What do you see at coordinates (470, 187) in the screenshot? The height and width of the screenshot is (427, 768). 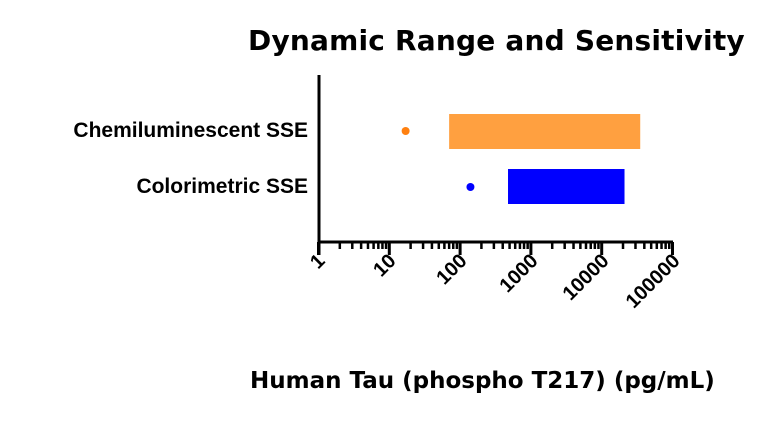 I see `sensitivity-point-colorimetric` at bounding box center [470, 187].